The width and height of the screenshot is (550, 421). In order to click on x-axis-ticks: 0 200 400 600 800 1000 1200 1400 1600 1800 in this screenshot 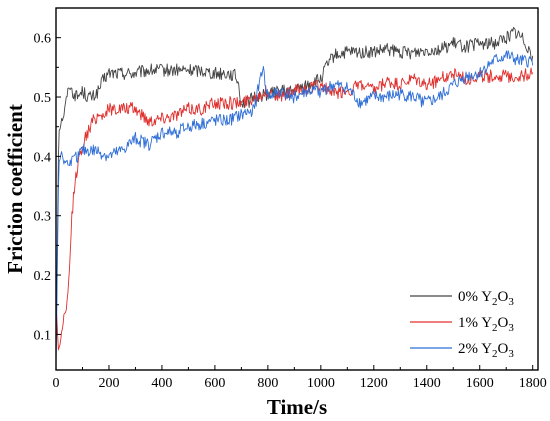, I will do `click(300, 378)`.